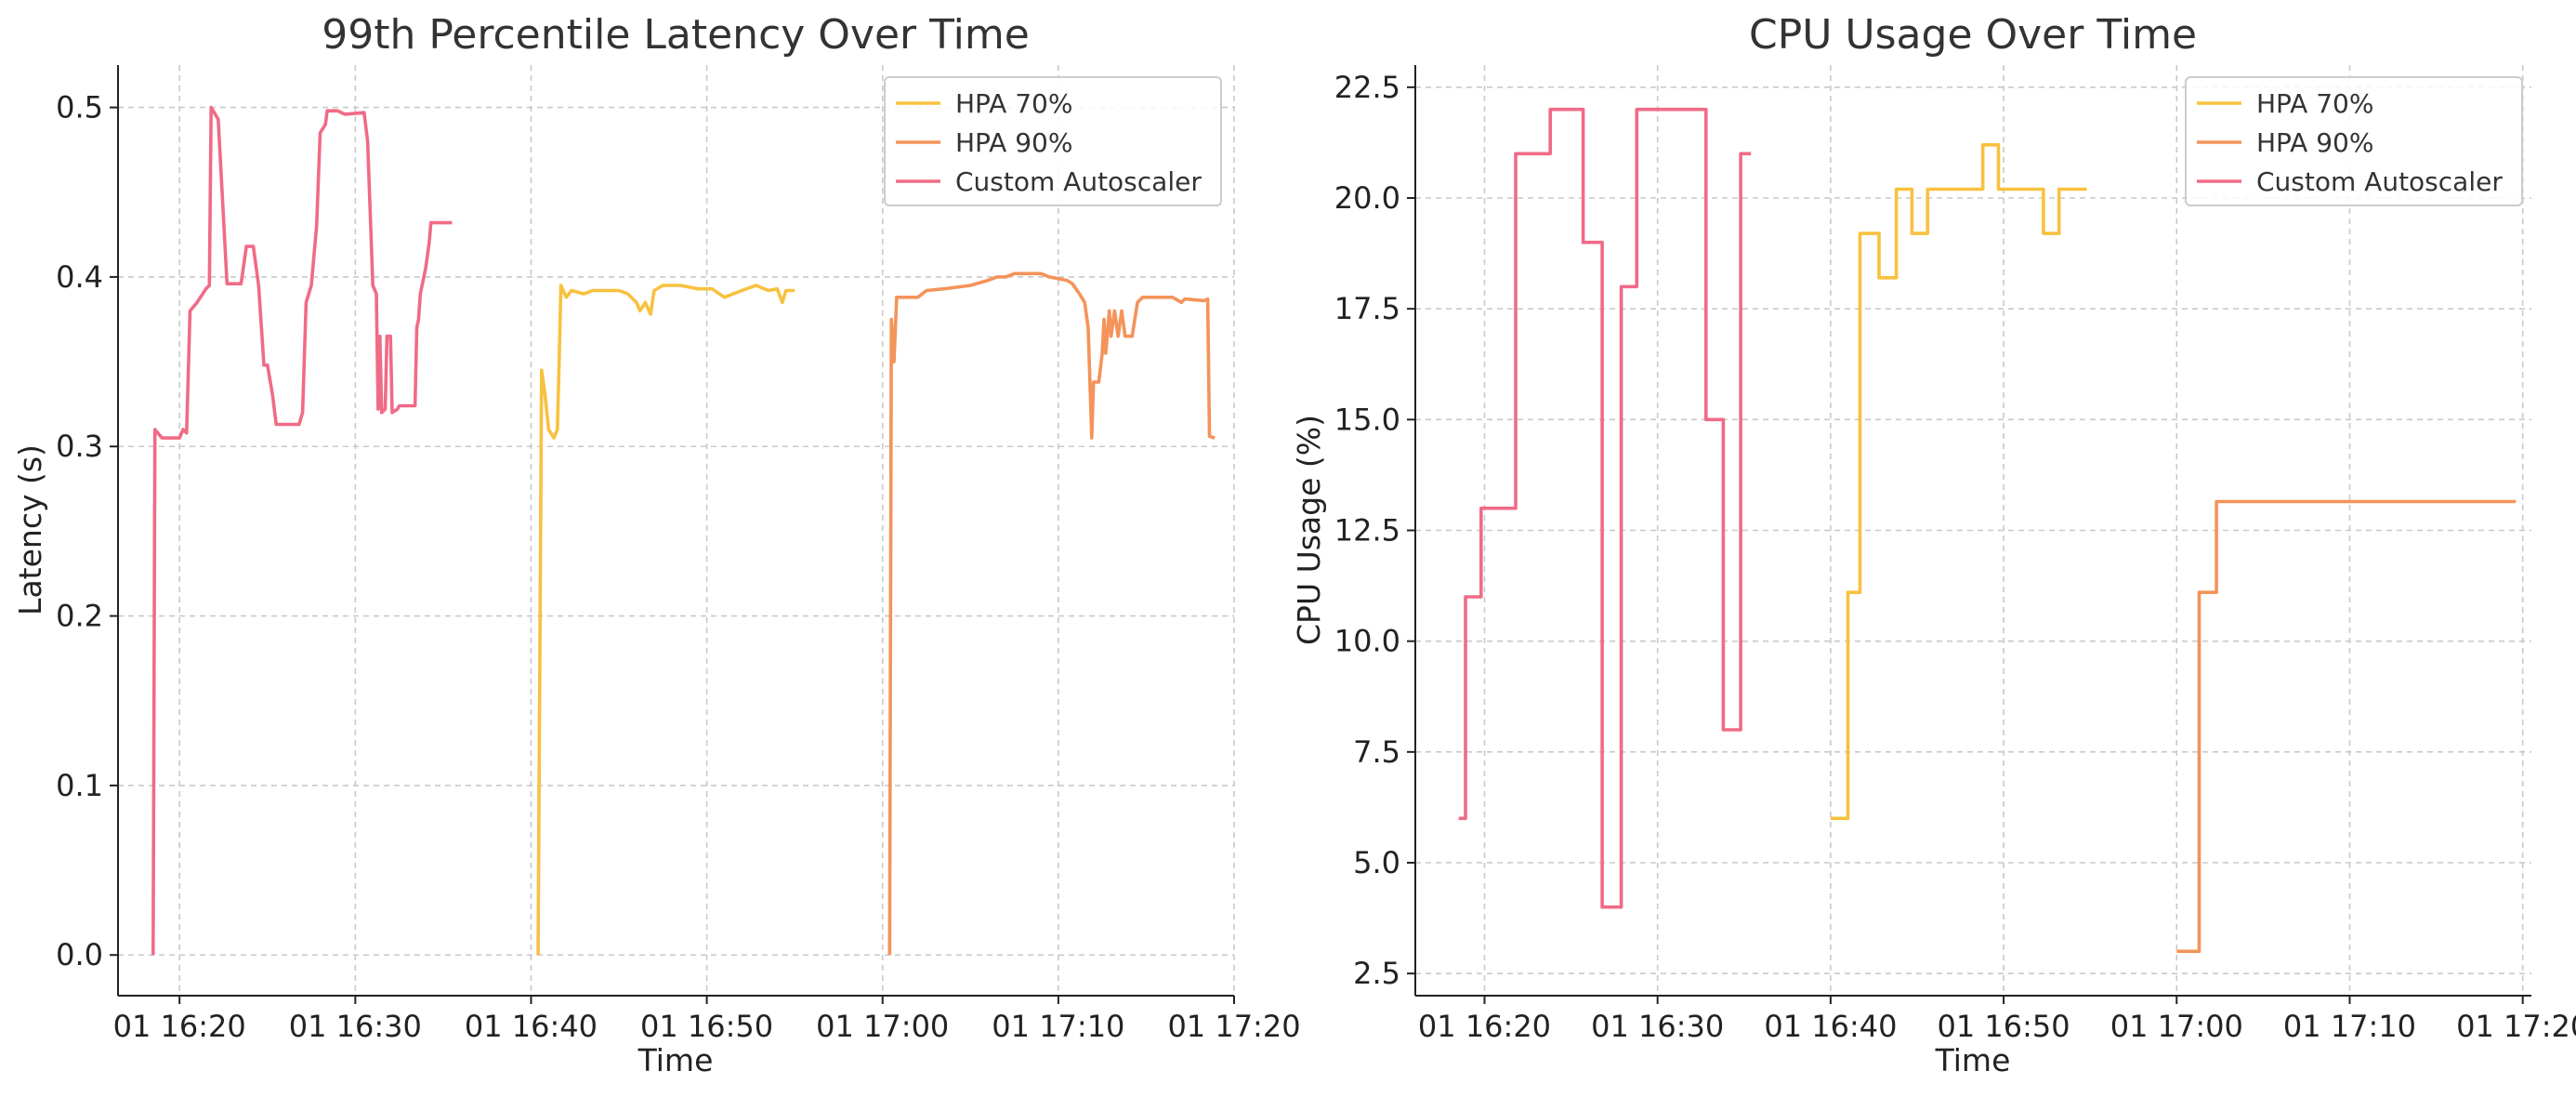 The height and width of the screenshot is (1097, 2576). Describe the element at coordinates (706, 1026) in the screenshot. I see `latency-x-tick-label: 01 16:50` at that location.